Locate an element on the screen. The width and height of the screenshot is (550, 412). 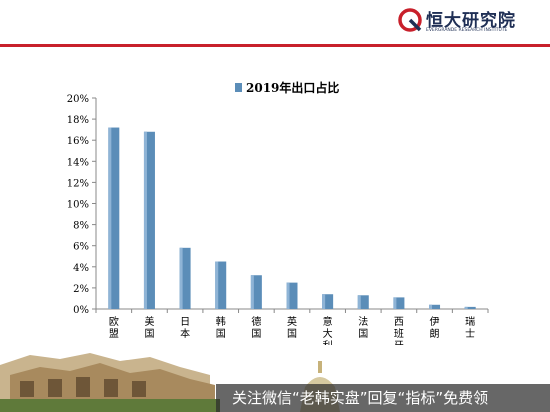
x-tick-label: 意 is located at coordinates (328, 321).